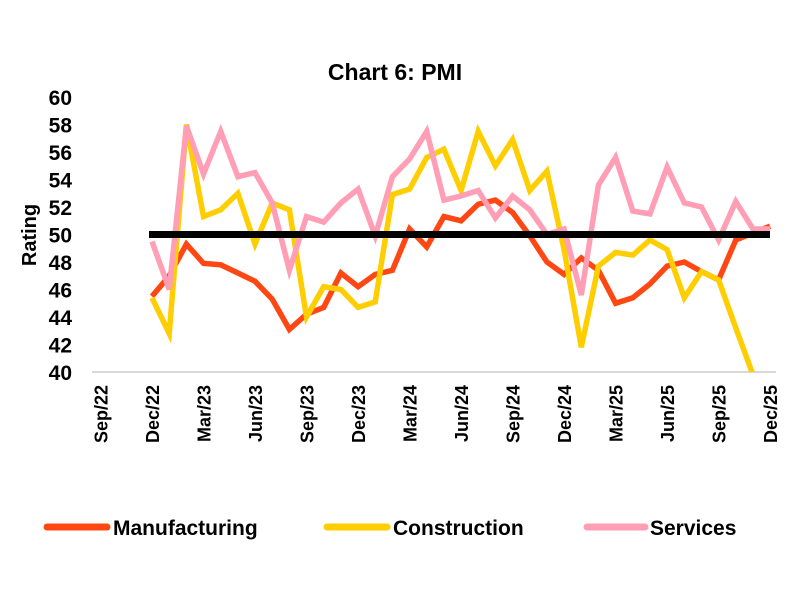 The height and width of the screenshot is (605, 800). What do you see at coordinates (720, 414) in the screenshot?
I see `x-tick-label: Sep/25` at bounding box center [720, 414].